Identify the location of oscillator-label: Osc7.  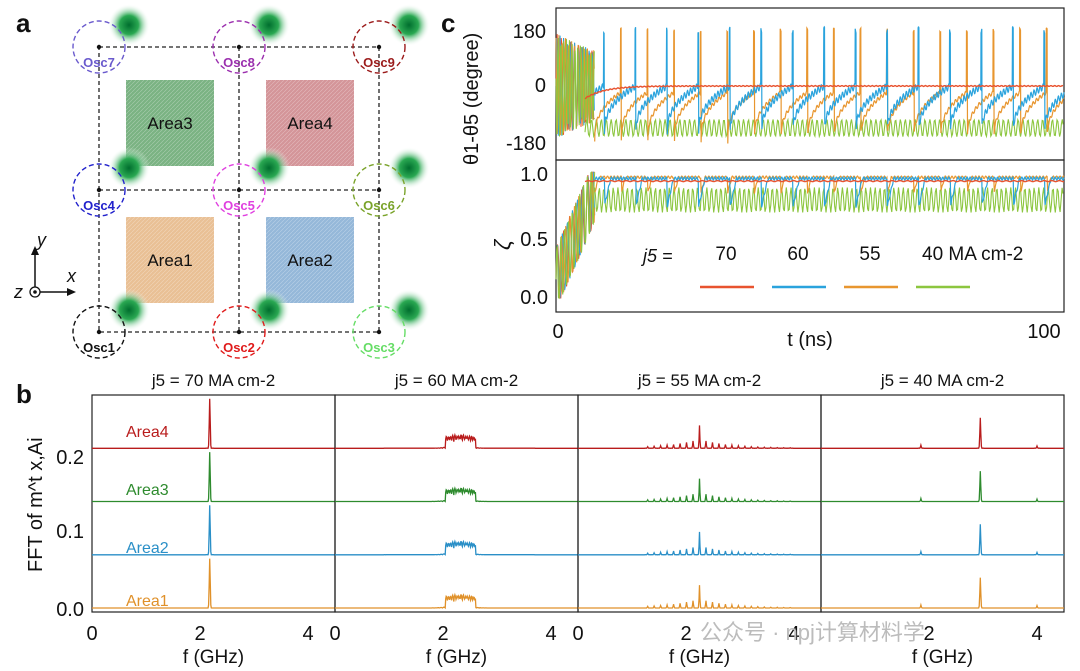
(99, 62).